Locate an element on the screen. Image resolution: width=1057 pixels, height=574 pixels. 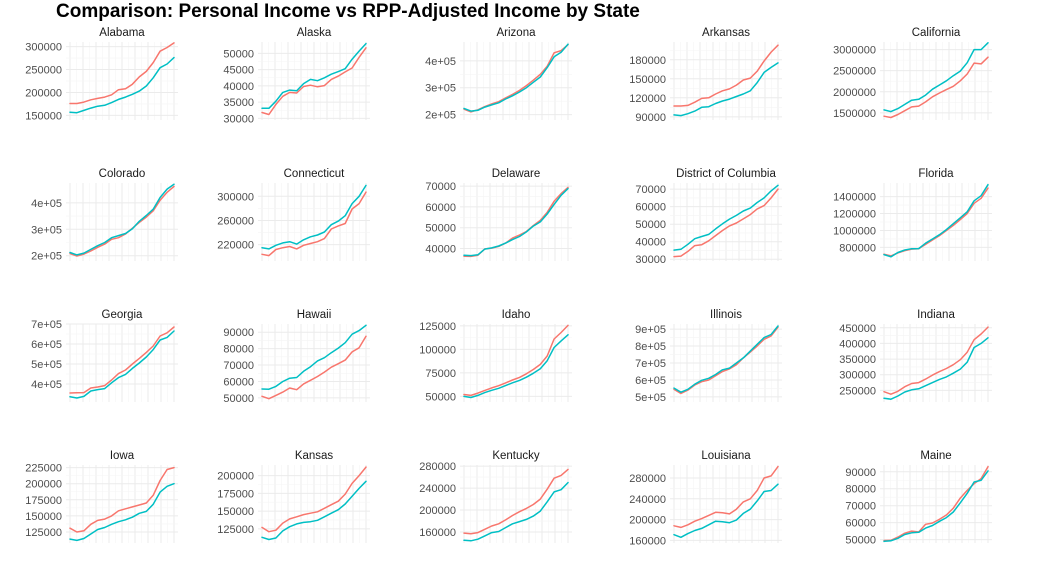
y-tick-label: 2500000 is located at coordinates (854, 72).